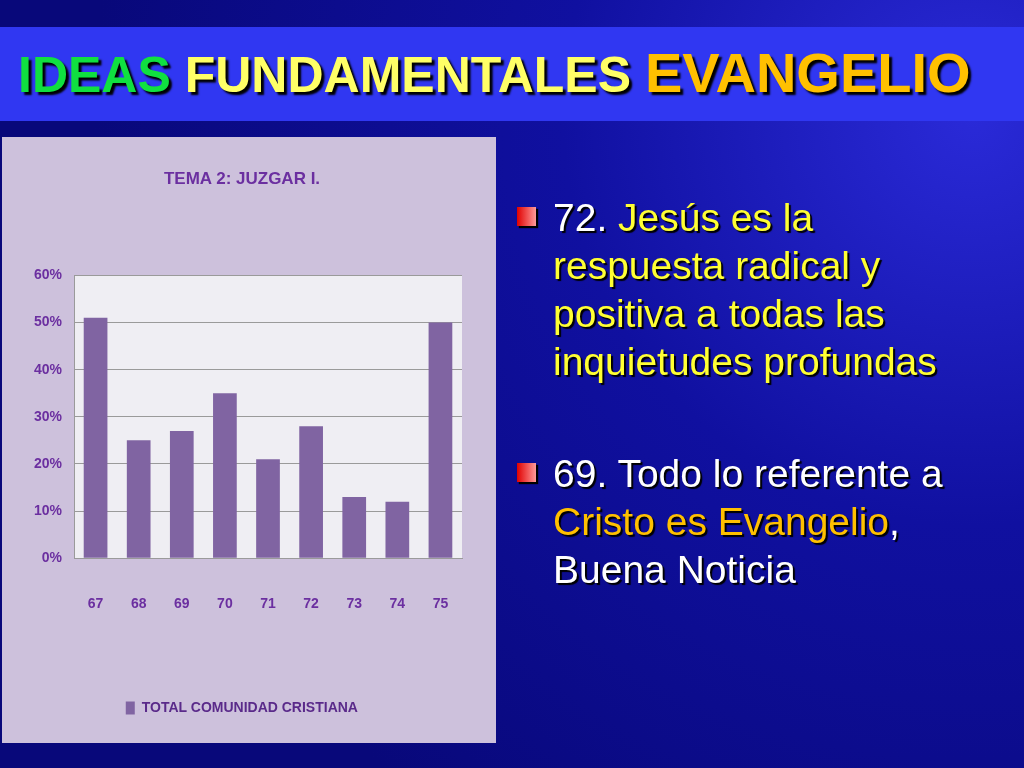  Describe the element at coordinates (440, 603) in the screenshot. I see `x-tick-label: 75` at that location.